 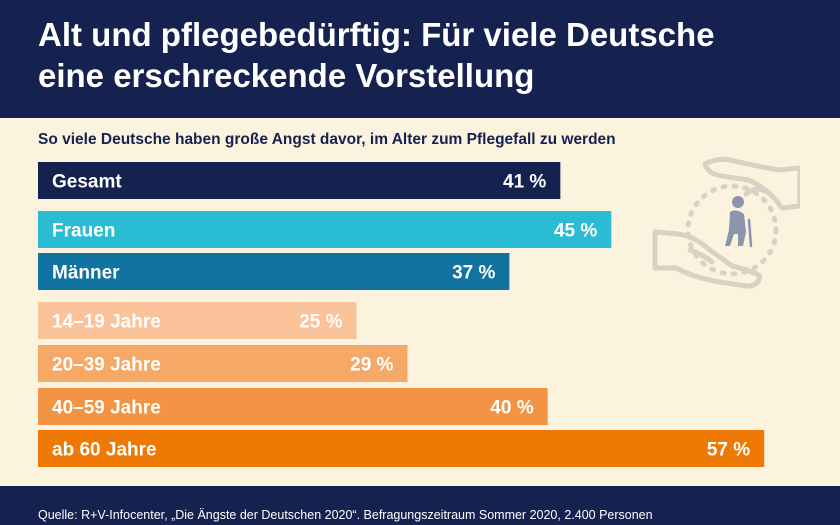 I want to click on value-label: 29 %, so click(x=371, y=365).